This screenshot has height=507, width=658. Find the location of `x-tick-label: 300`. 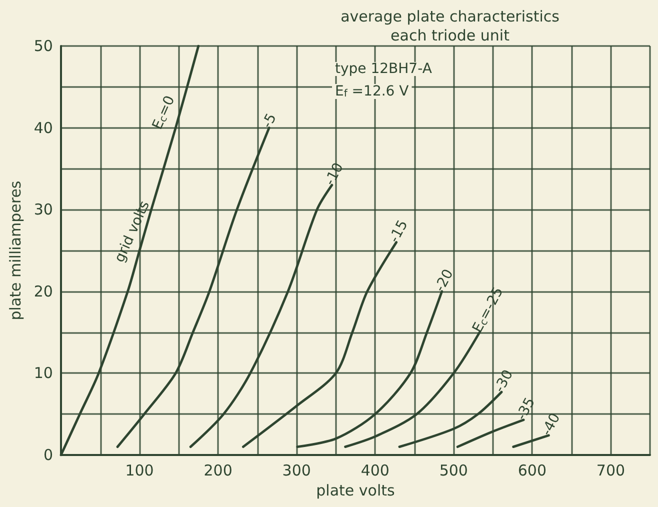

x-tick-label: 300 is located at coordinates (296, 471).